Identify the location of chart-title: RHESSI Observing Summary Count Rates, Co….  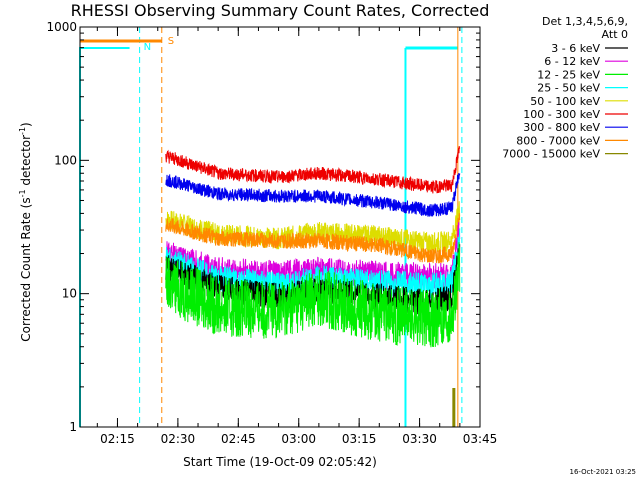
(280, 10).